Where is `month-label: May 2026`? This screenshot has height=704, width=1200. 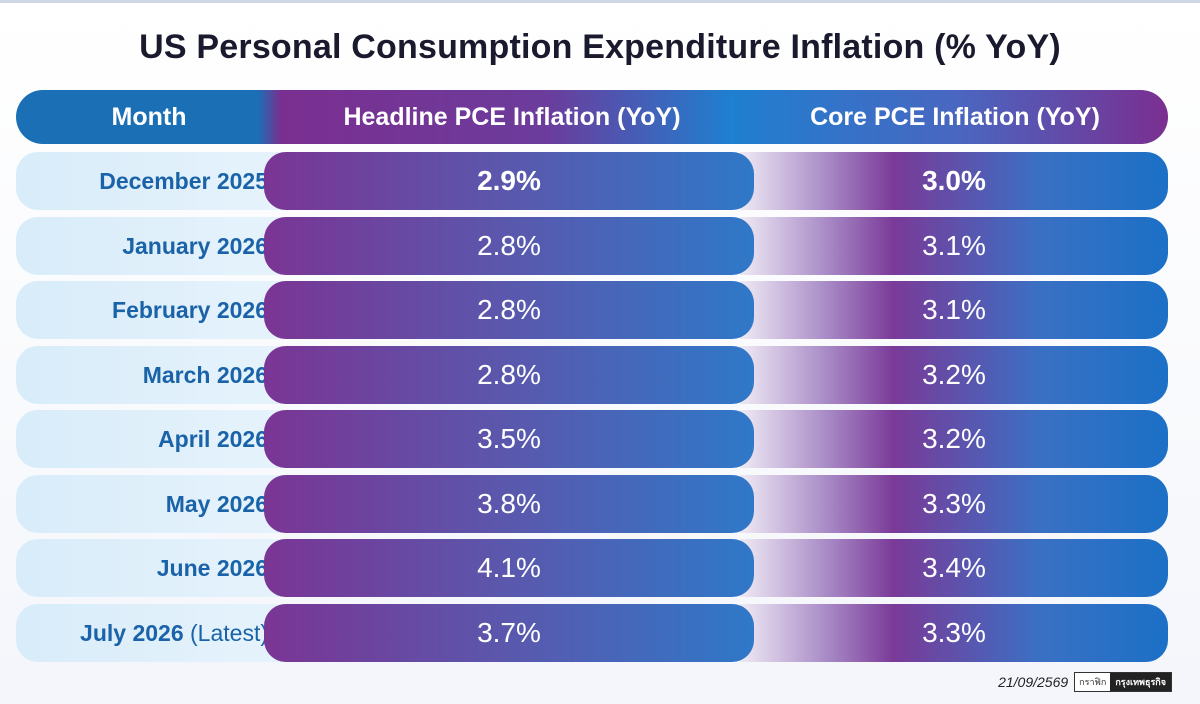 month-label: May 2026 is located at coordinates (217, 504).